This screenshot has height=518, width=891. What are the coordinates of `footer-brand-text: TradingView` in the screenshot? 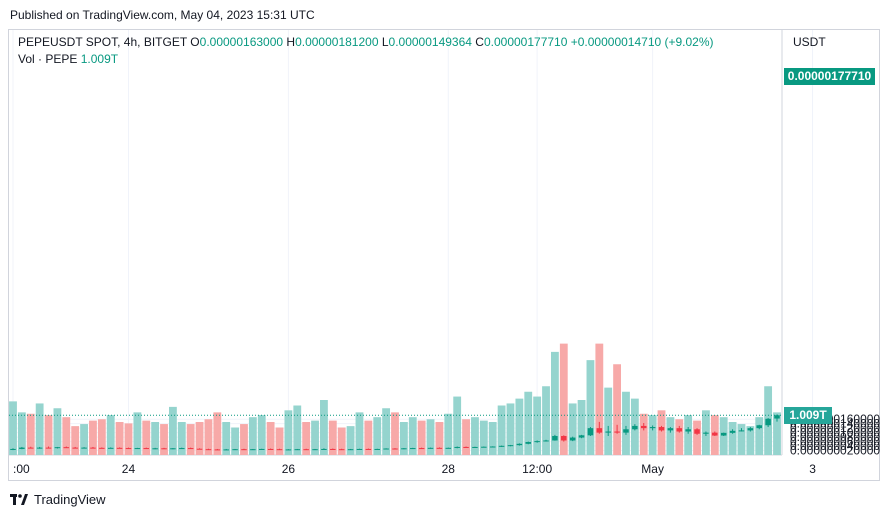 It's located at (70, 499).